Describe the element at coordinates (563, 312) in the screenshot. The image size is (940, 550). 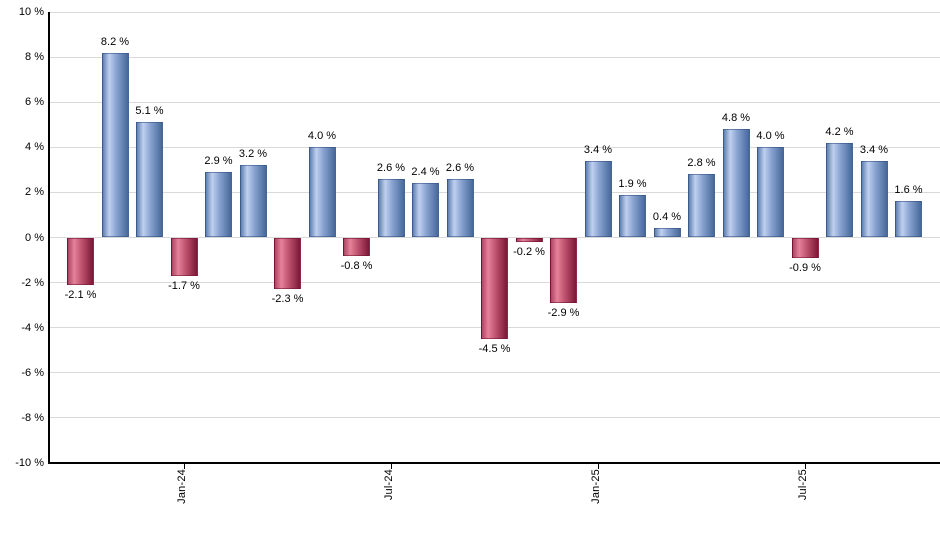
I see `bar-value-label: -2.9 %` at that location.